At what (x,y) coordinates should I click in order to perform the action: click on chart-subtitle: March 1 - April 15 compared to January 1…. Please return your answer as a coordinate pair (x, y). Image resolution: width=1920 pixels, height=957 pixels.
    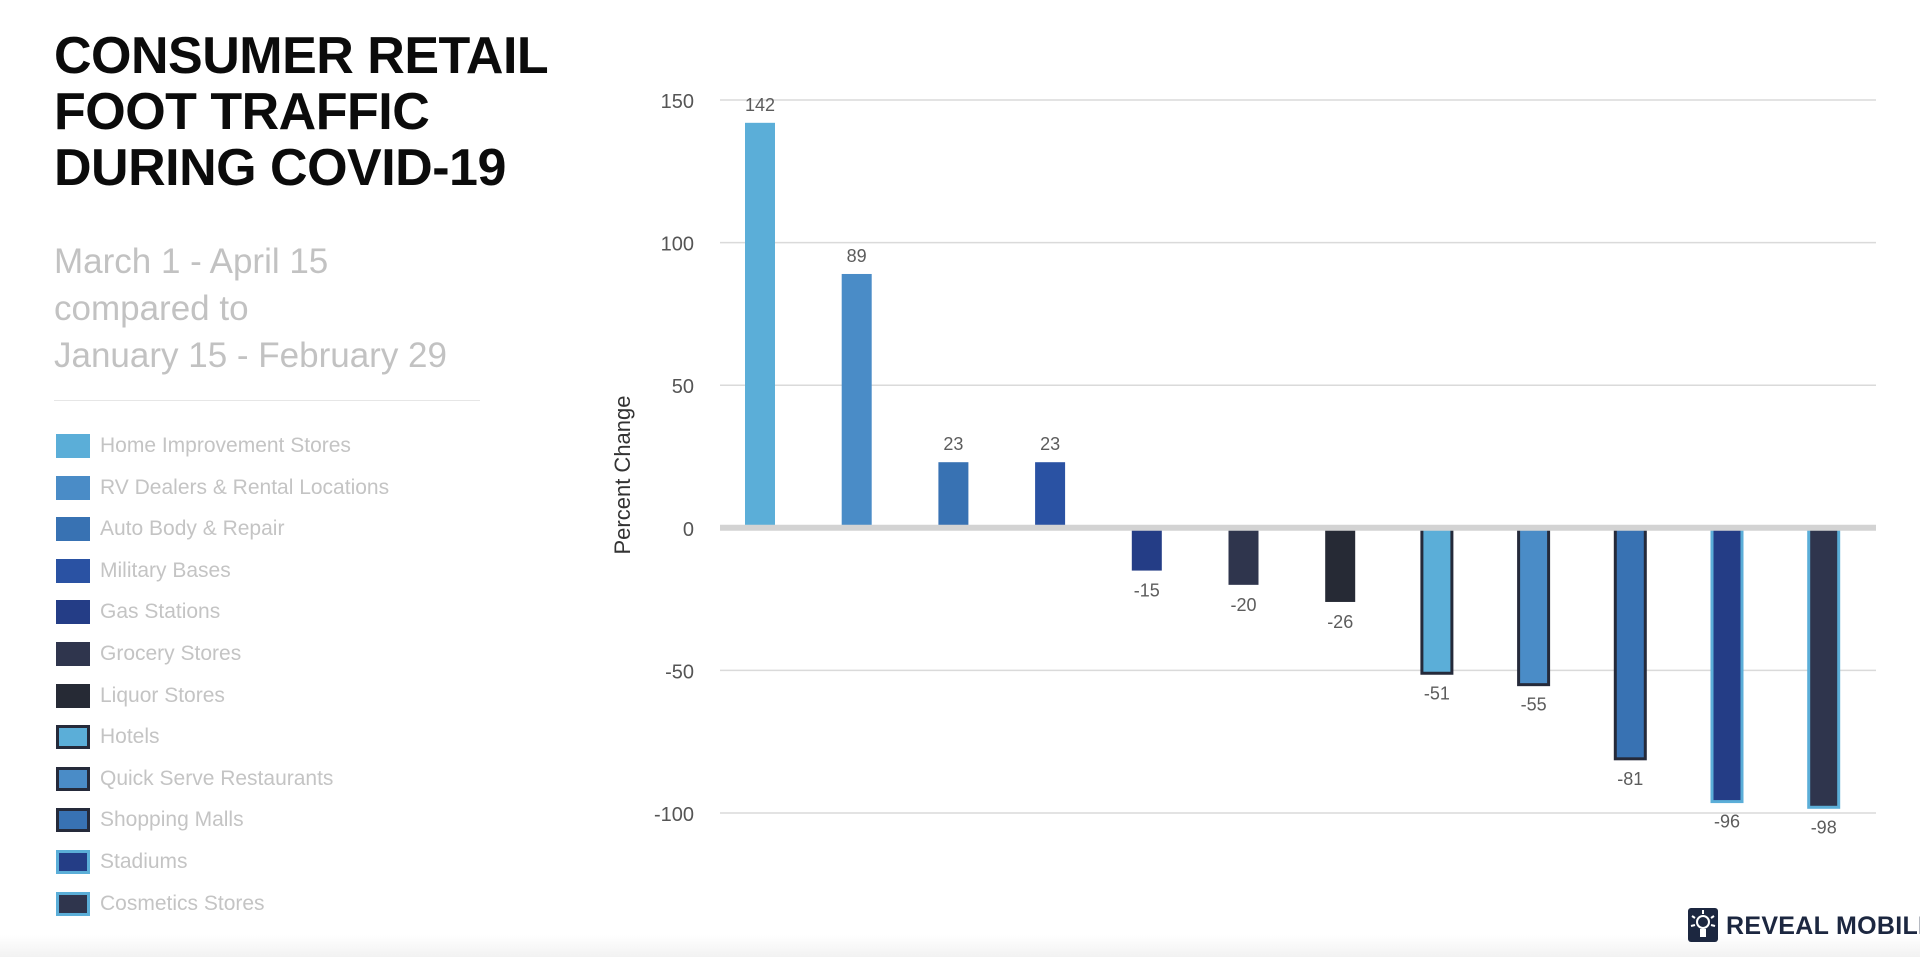
    Looking at the image, I should click on (284, 308).